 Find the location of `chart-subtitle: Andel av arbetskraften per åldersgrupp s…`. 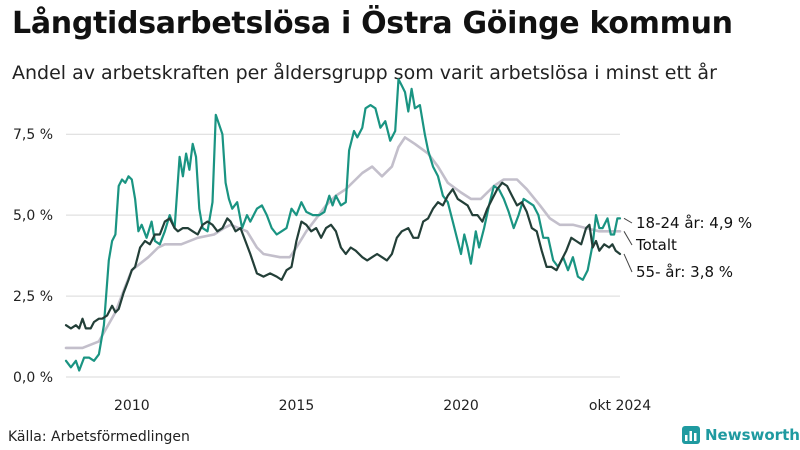

chart-subtitle: Andel av arbetskraften per åldersgrupp s… is located at coordinates (364, 73).